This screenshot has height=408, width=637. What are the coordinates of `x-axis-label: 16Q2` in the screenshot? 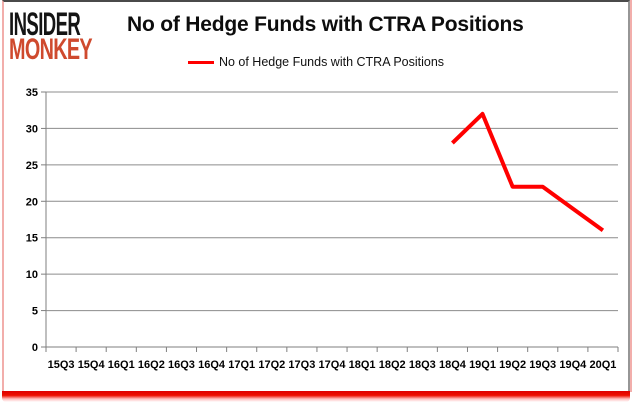 It's located at (151, 365).